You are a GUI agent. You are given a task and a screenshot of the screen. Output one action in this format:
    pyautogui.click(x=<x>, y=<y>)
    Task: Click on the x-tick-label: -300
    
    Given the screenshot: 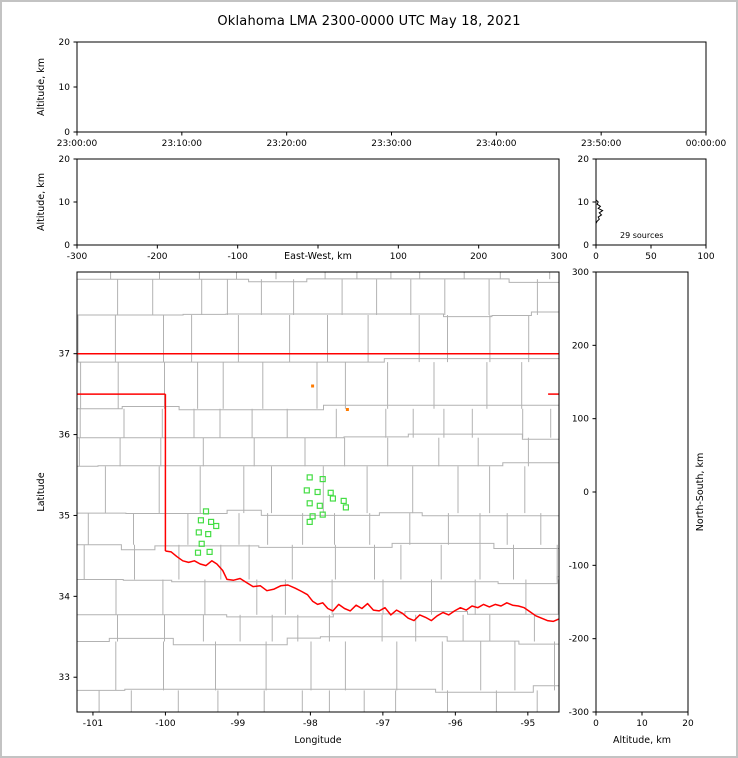 What is the action you would take?
    pyautogui.click(x=77, y=257)
    